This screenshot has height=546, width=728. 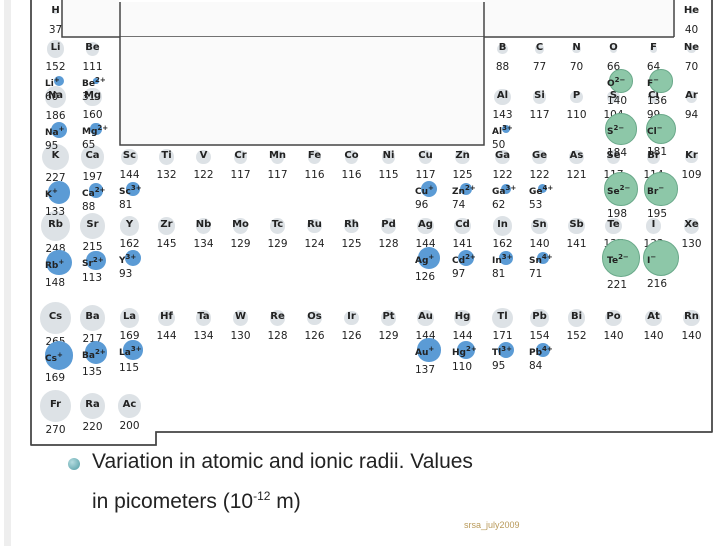 I want to click on element-symbol: Hg, so click(x=462, y=316).